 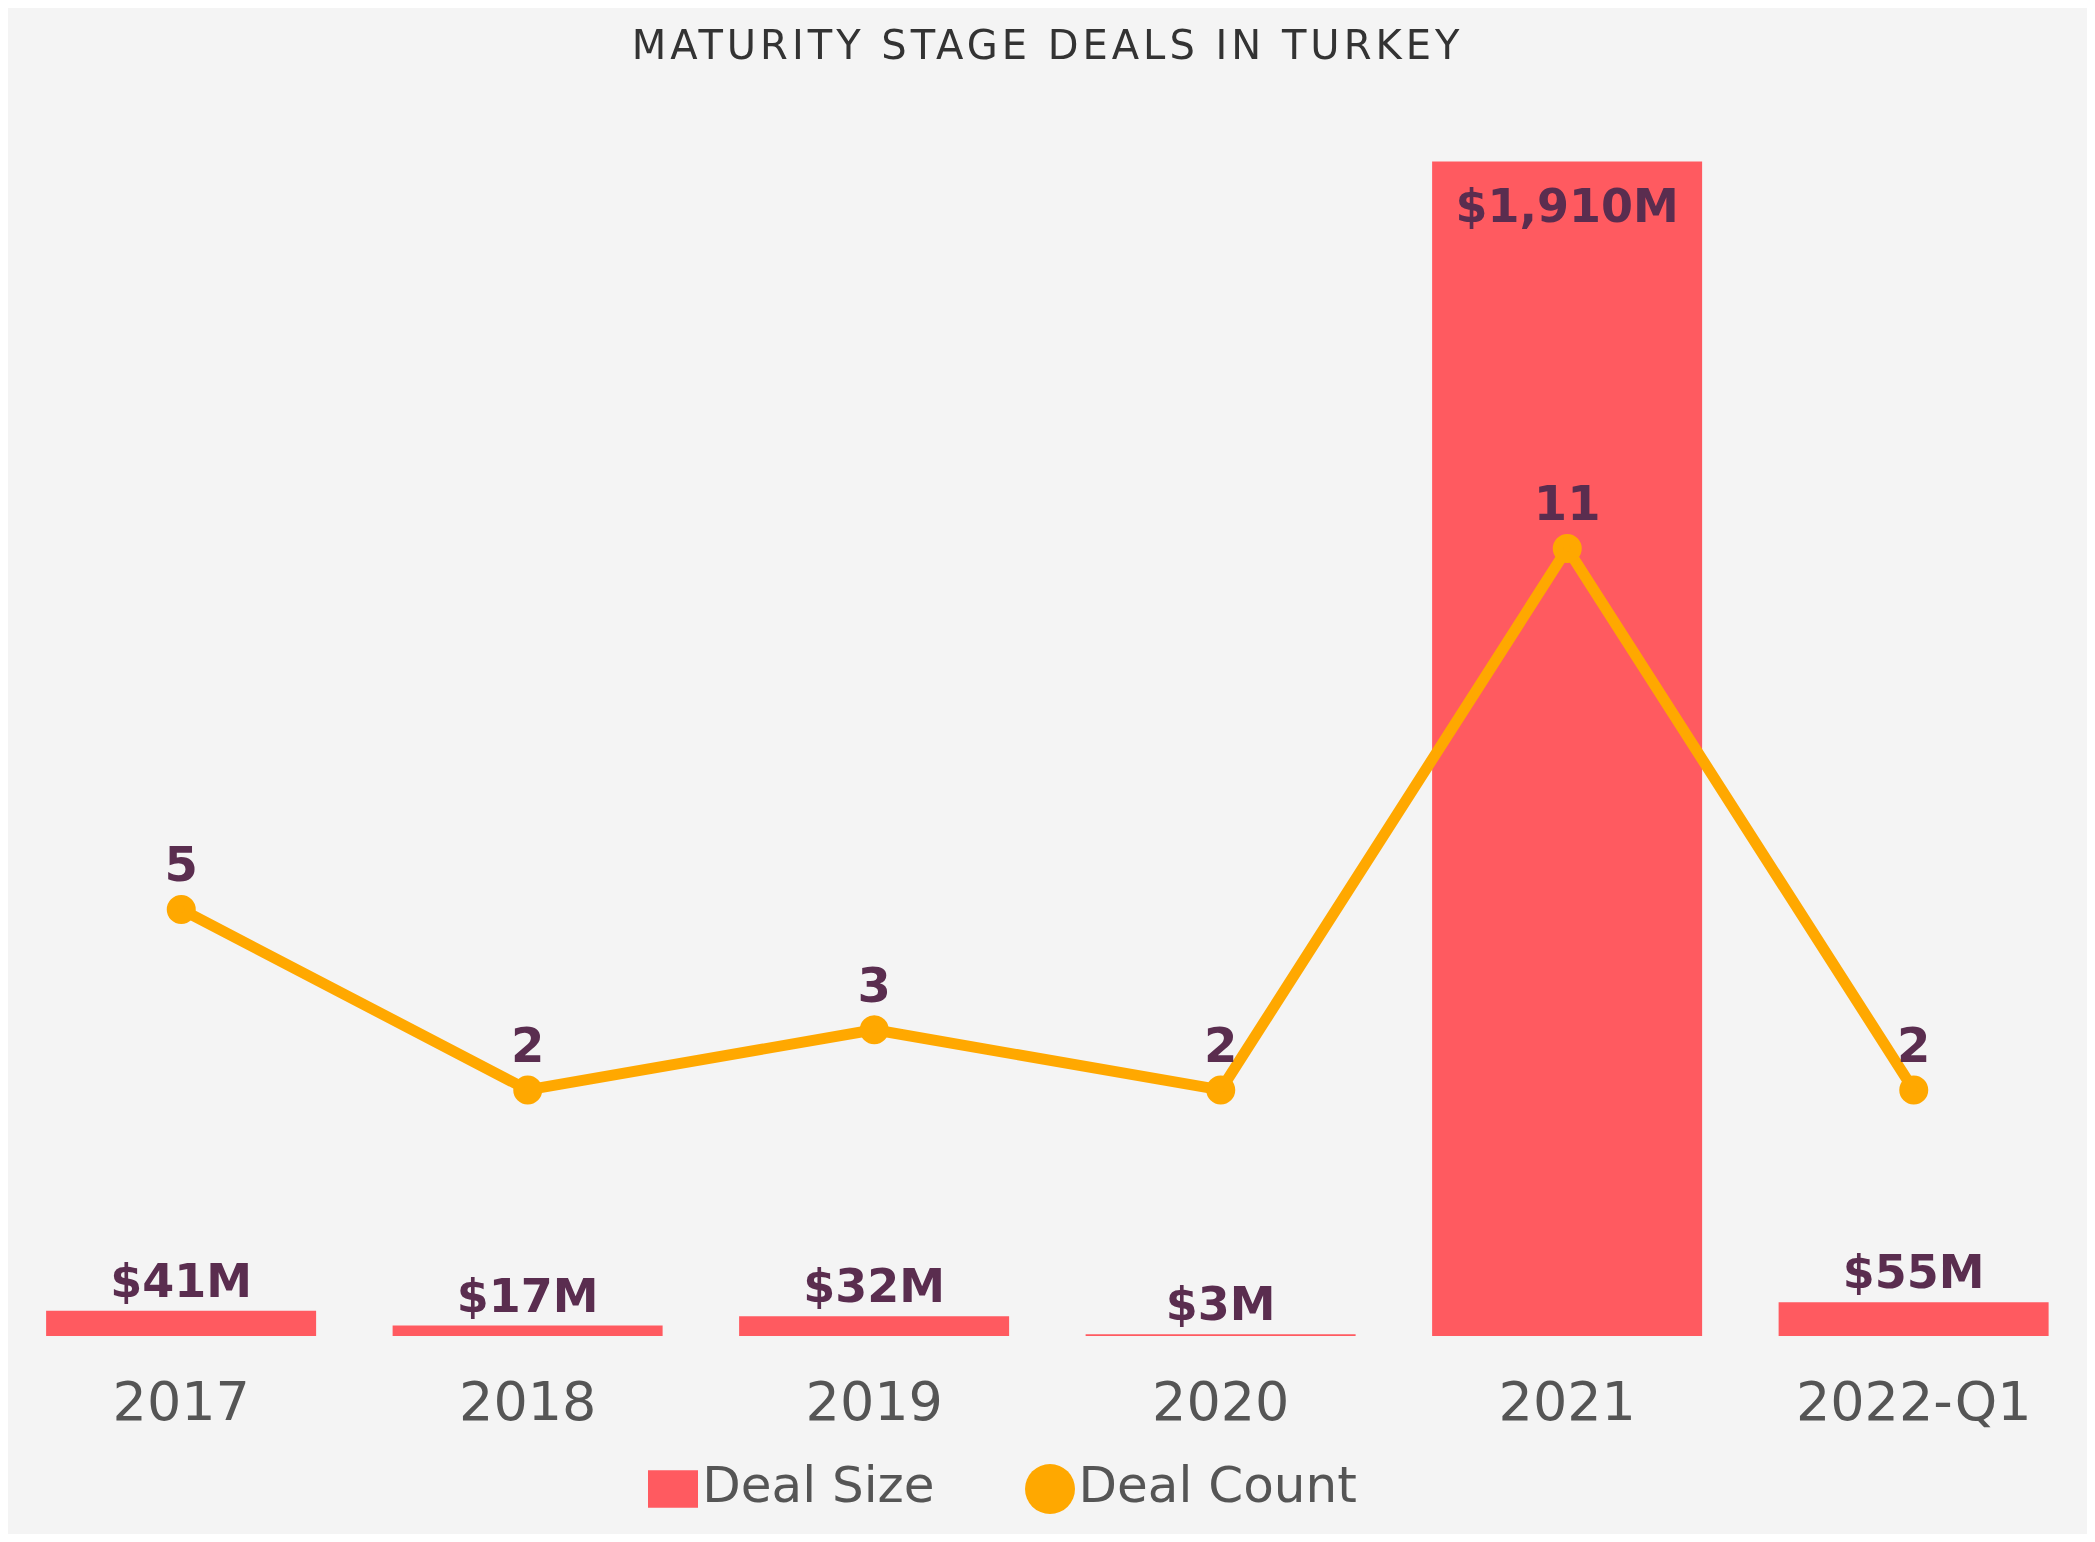 I want to click on data-label: 11, so click(x=1567, y=503).